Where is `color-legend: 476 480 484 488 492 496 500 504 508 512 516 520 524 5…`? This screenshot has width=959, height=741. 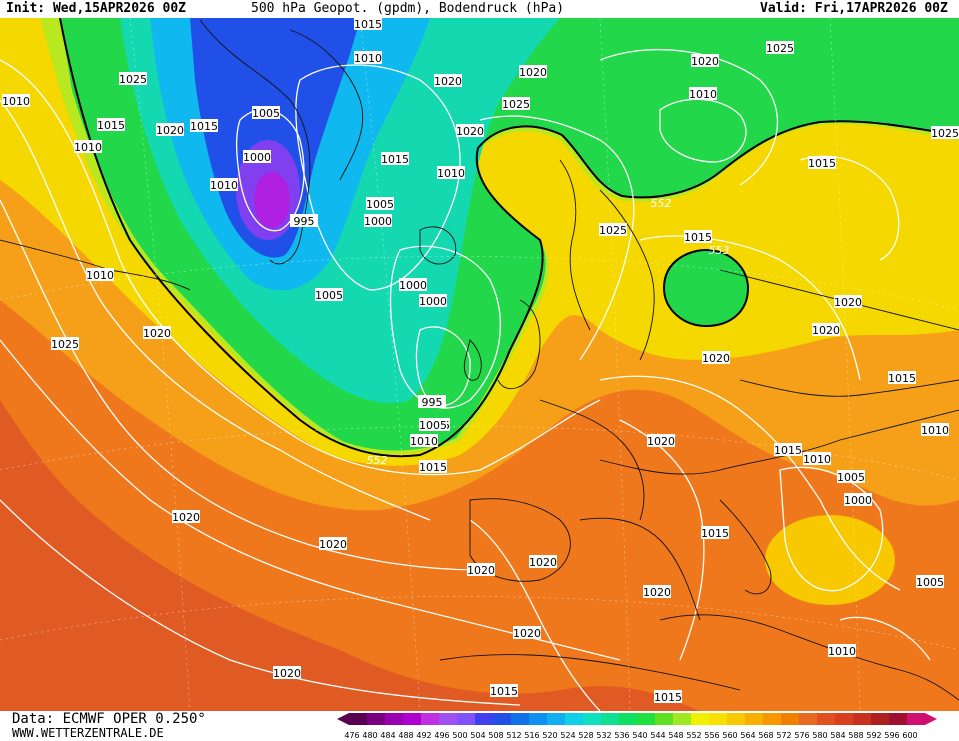
color-legend: 476 480 484 488 492 496 500 504 508 512 516 520 524 5… is located at coordinates (637, 726).